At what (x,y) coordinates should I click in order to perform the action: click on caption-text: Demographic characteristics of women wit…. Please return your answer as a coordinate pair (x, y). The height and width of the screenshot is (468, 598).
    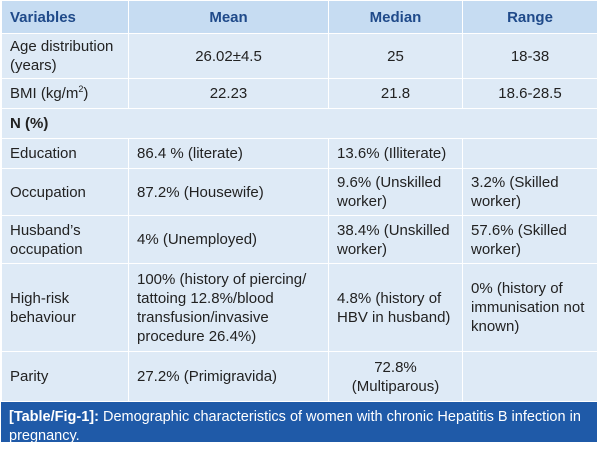
    Looking at the image, I should click on (295, 426).